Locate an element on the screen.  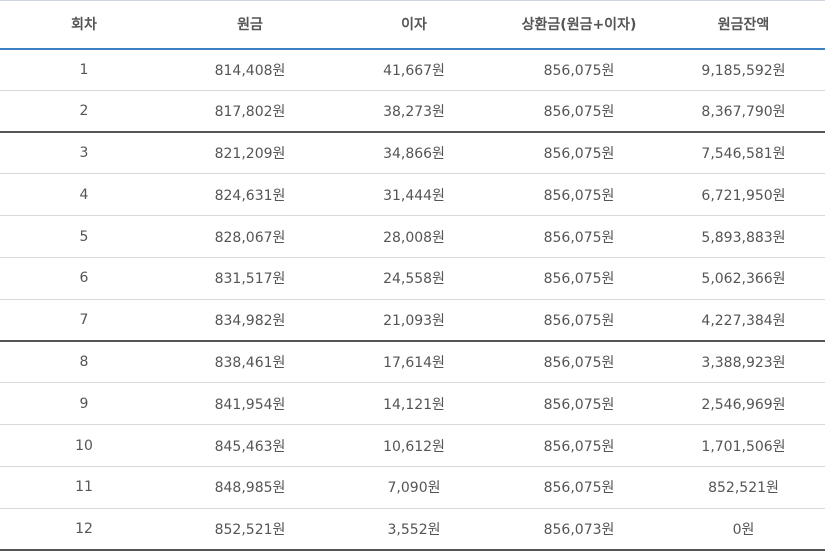
header-repayment: 상환금(원금+이자) is located at coordinates (579, 25).